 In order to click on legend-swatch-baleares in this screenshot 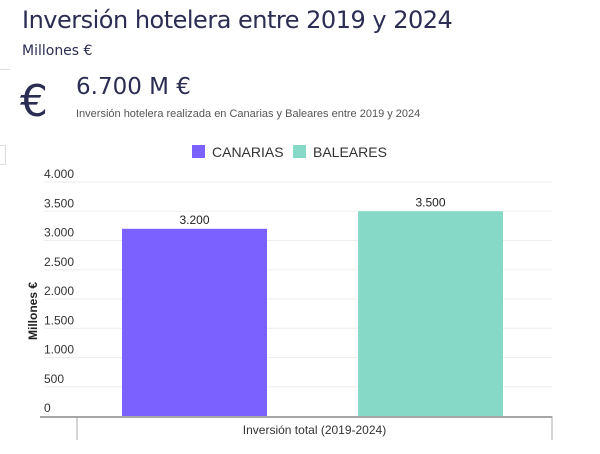, I will do `click(299, 151)`.